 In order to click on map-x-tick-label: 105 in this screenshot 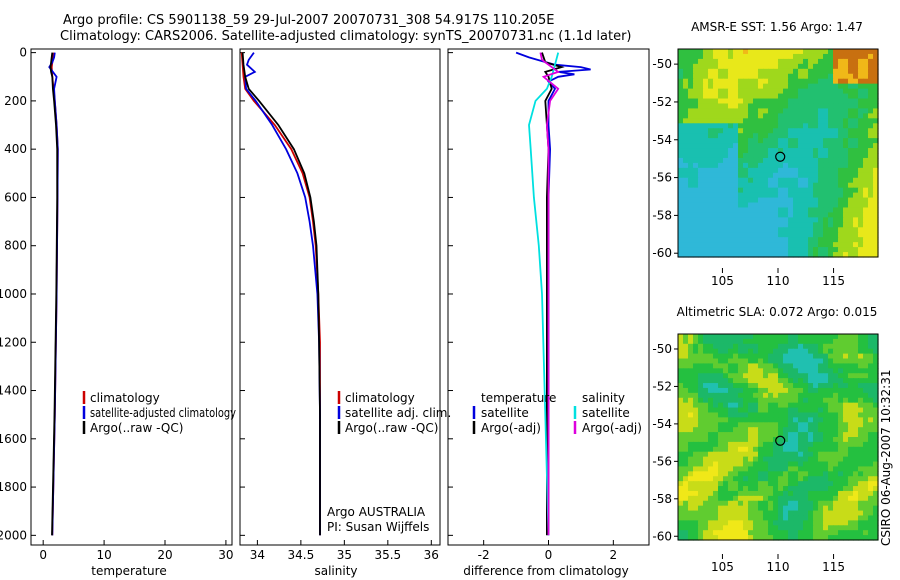, I will do `click(722, 567)`.